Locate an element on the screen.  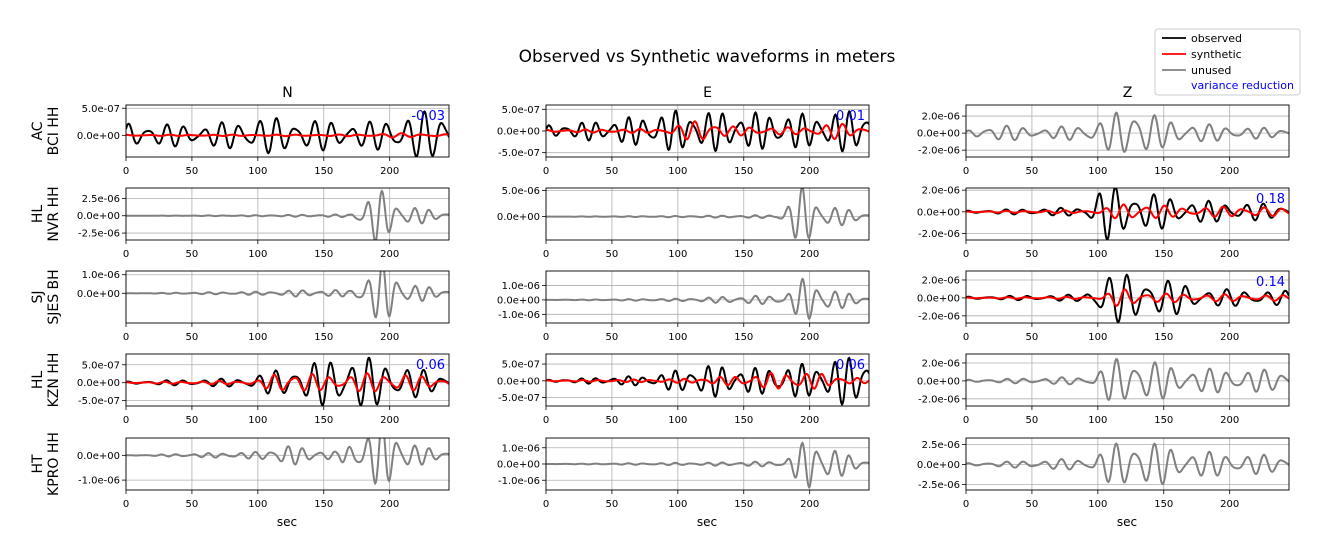
legend-vr-label: variance reduction is located at coordinates (1242, 85).